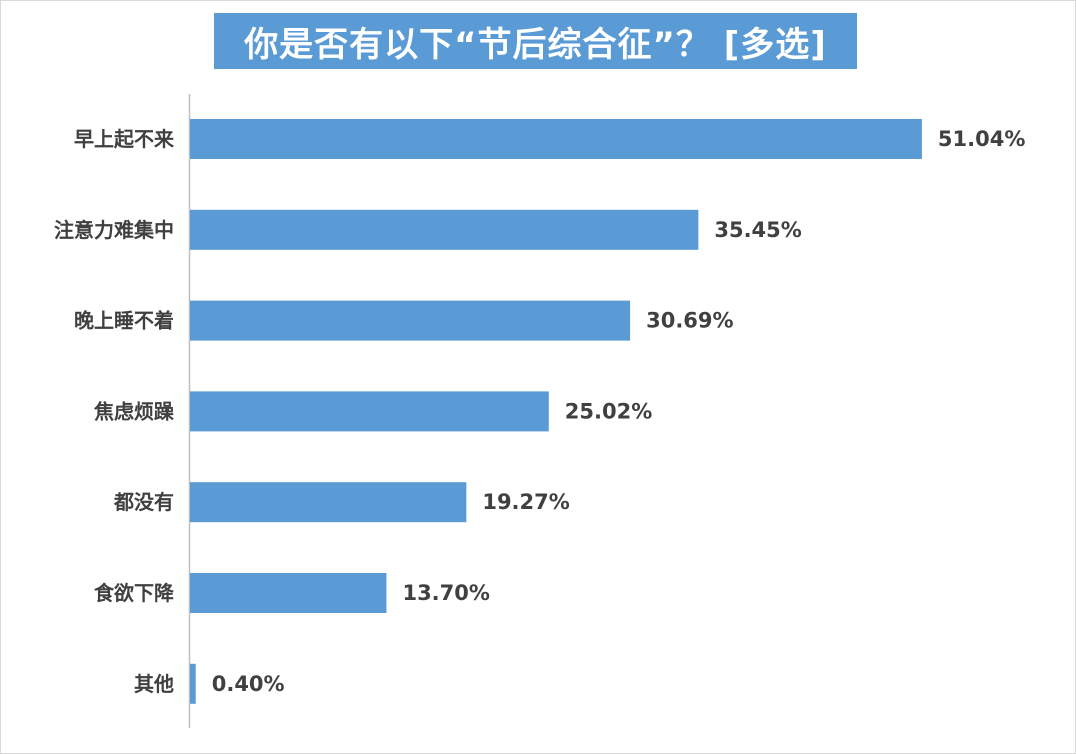  I want to click on value-label-4: 19.27%, so click(525, 502).